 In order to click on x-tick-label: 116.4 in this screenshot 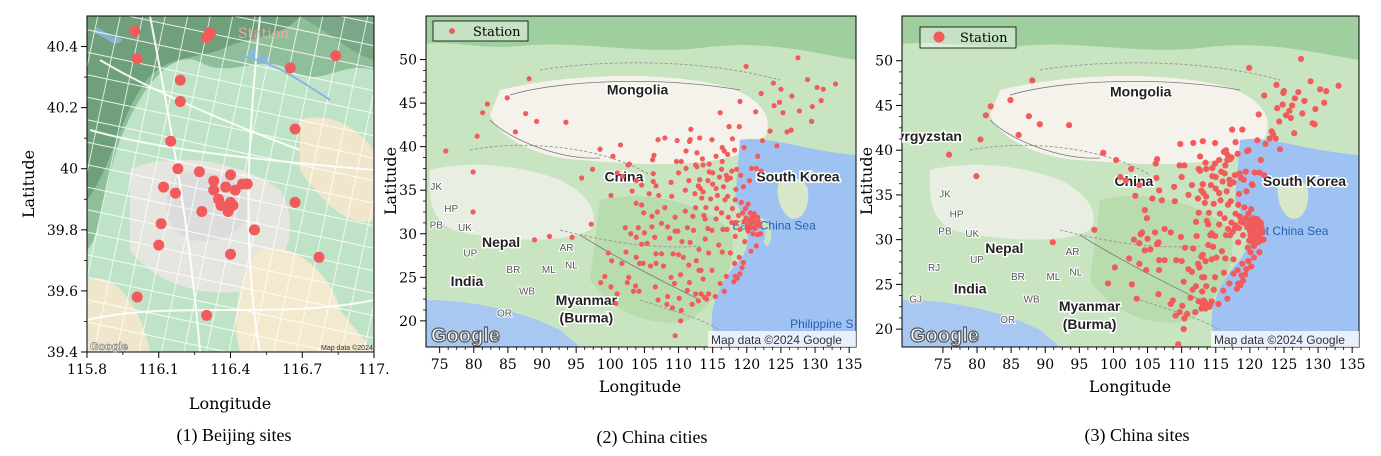, I will do `click(230, 370)`.